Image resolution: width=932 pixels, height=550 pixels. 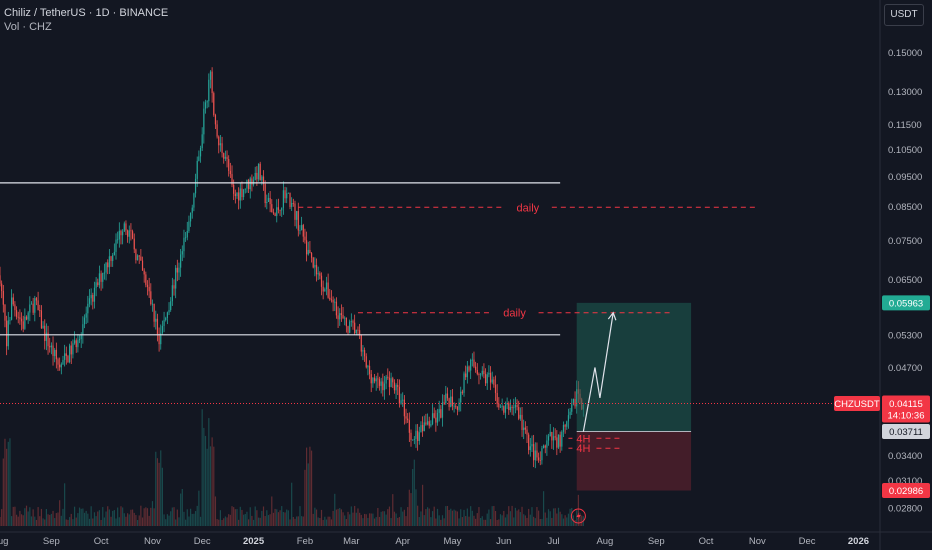 What do you see at coordinates (28, 27) in the screenshot?
I see `volume-indicator-label: Vol · CHZ` at bounding box center [28, 27].